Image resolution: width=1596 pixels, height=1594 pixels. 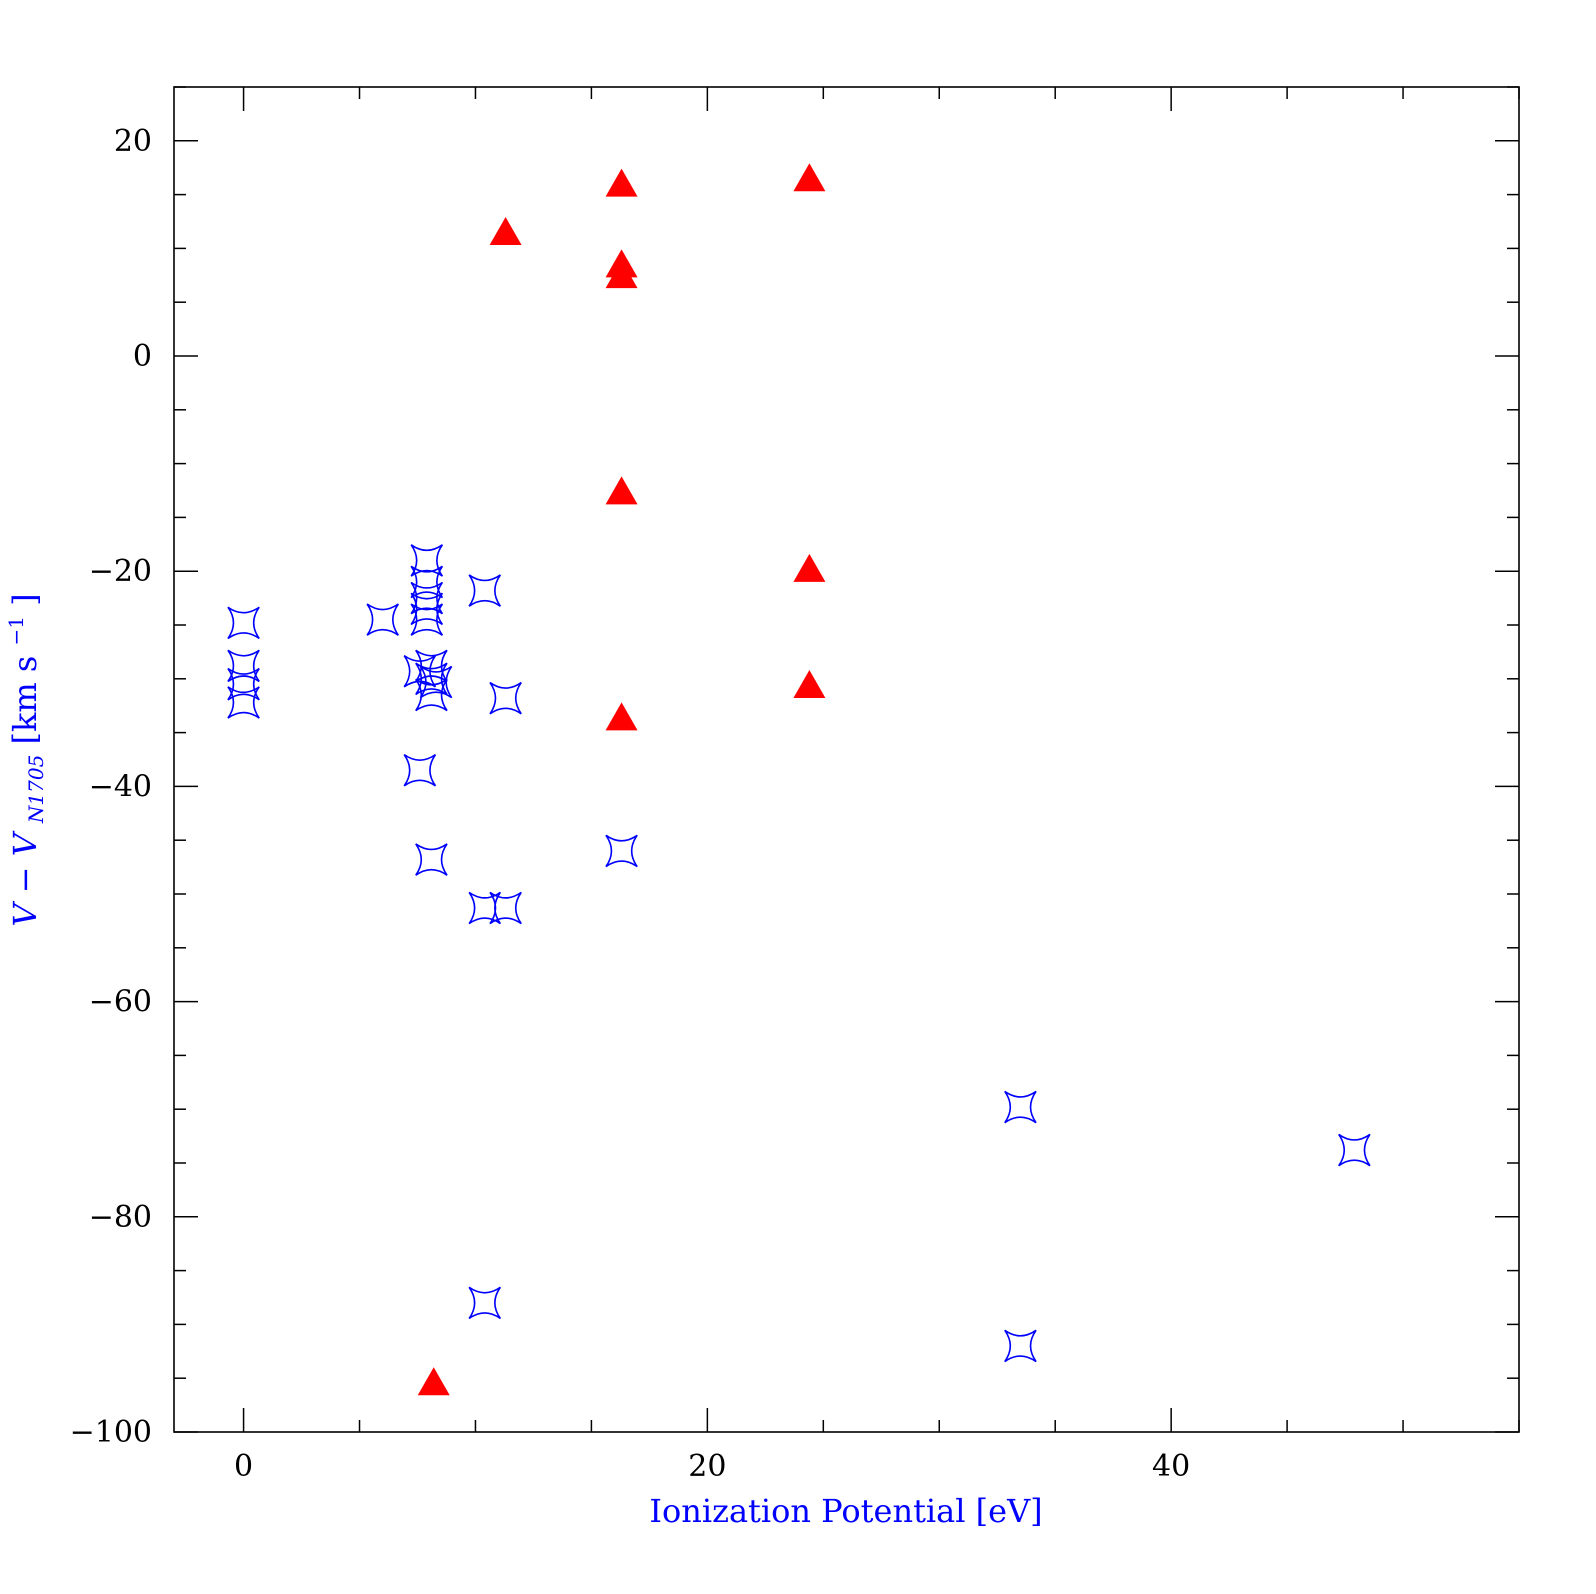 What do you see at coordinates (1171, 1466) in the screenshot?
I see `x-tick-label: 40` at bounding box center [1171, 1466].